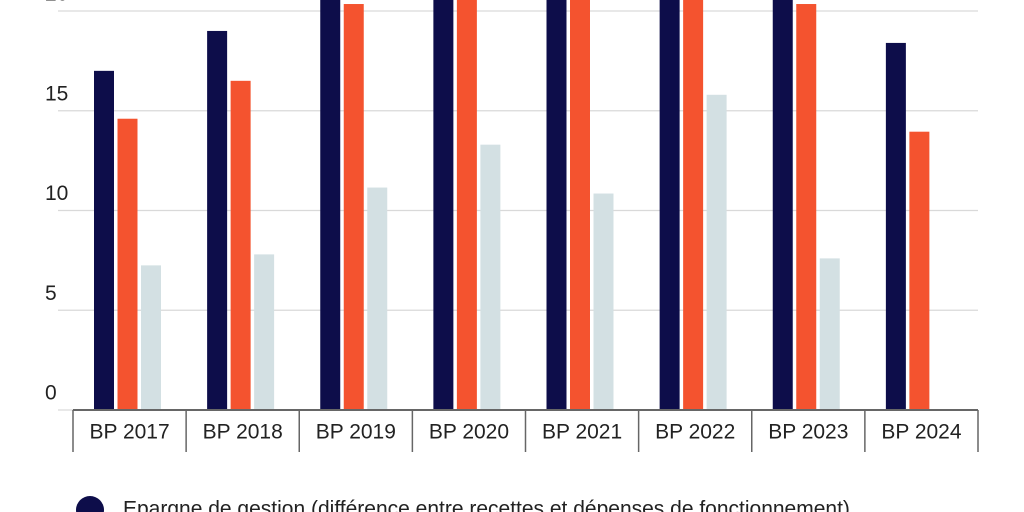 This screenshot has height=512, width=1024. Describe the element at coordinates (582, 432) in the screenshot. I see `x-tick-label: BP 2021` at that location.